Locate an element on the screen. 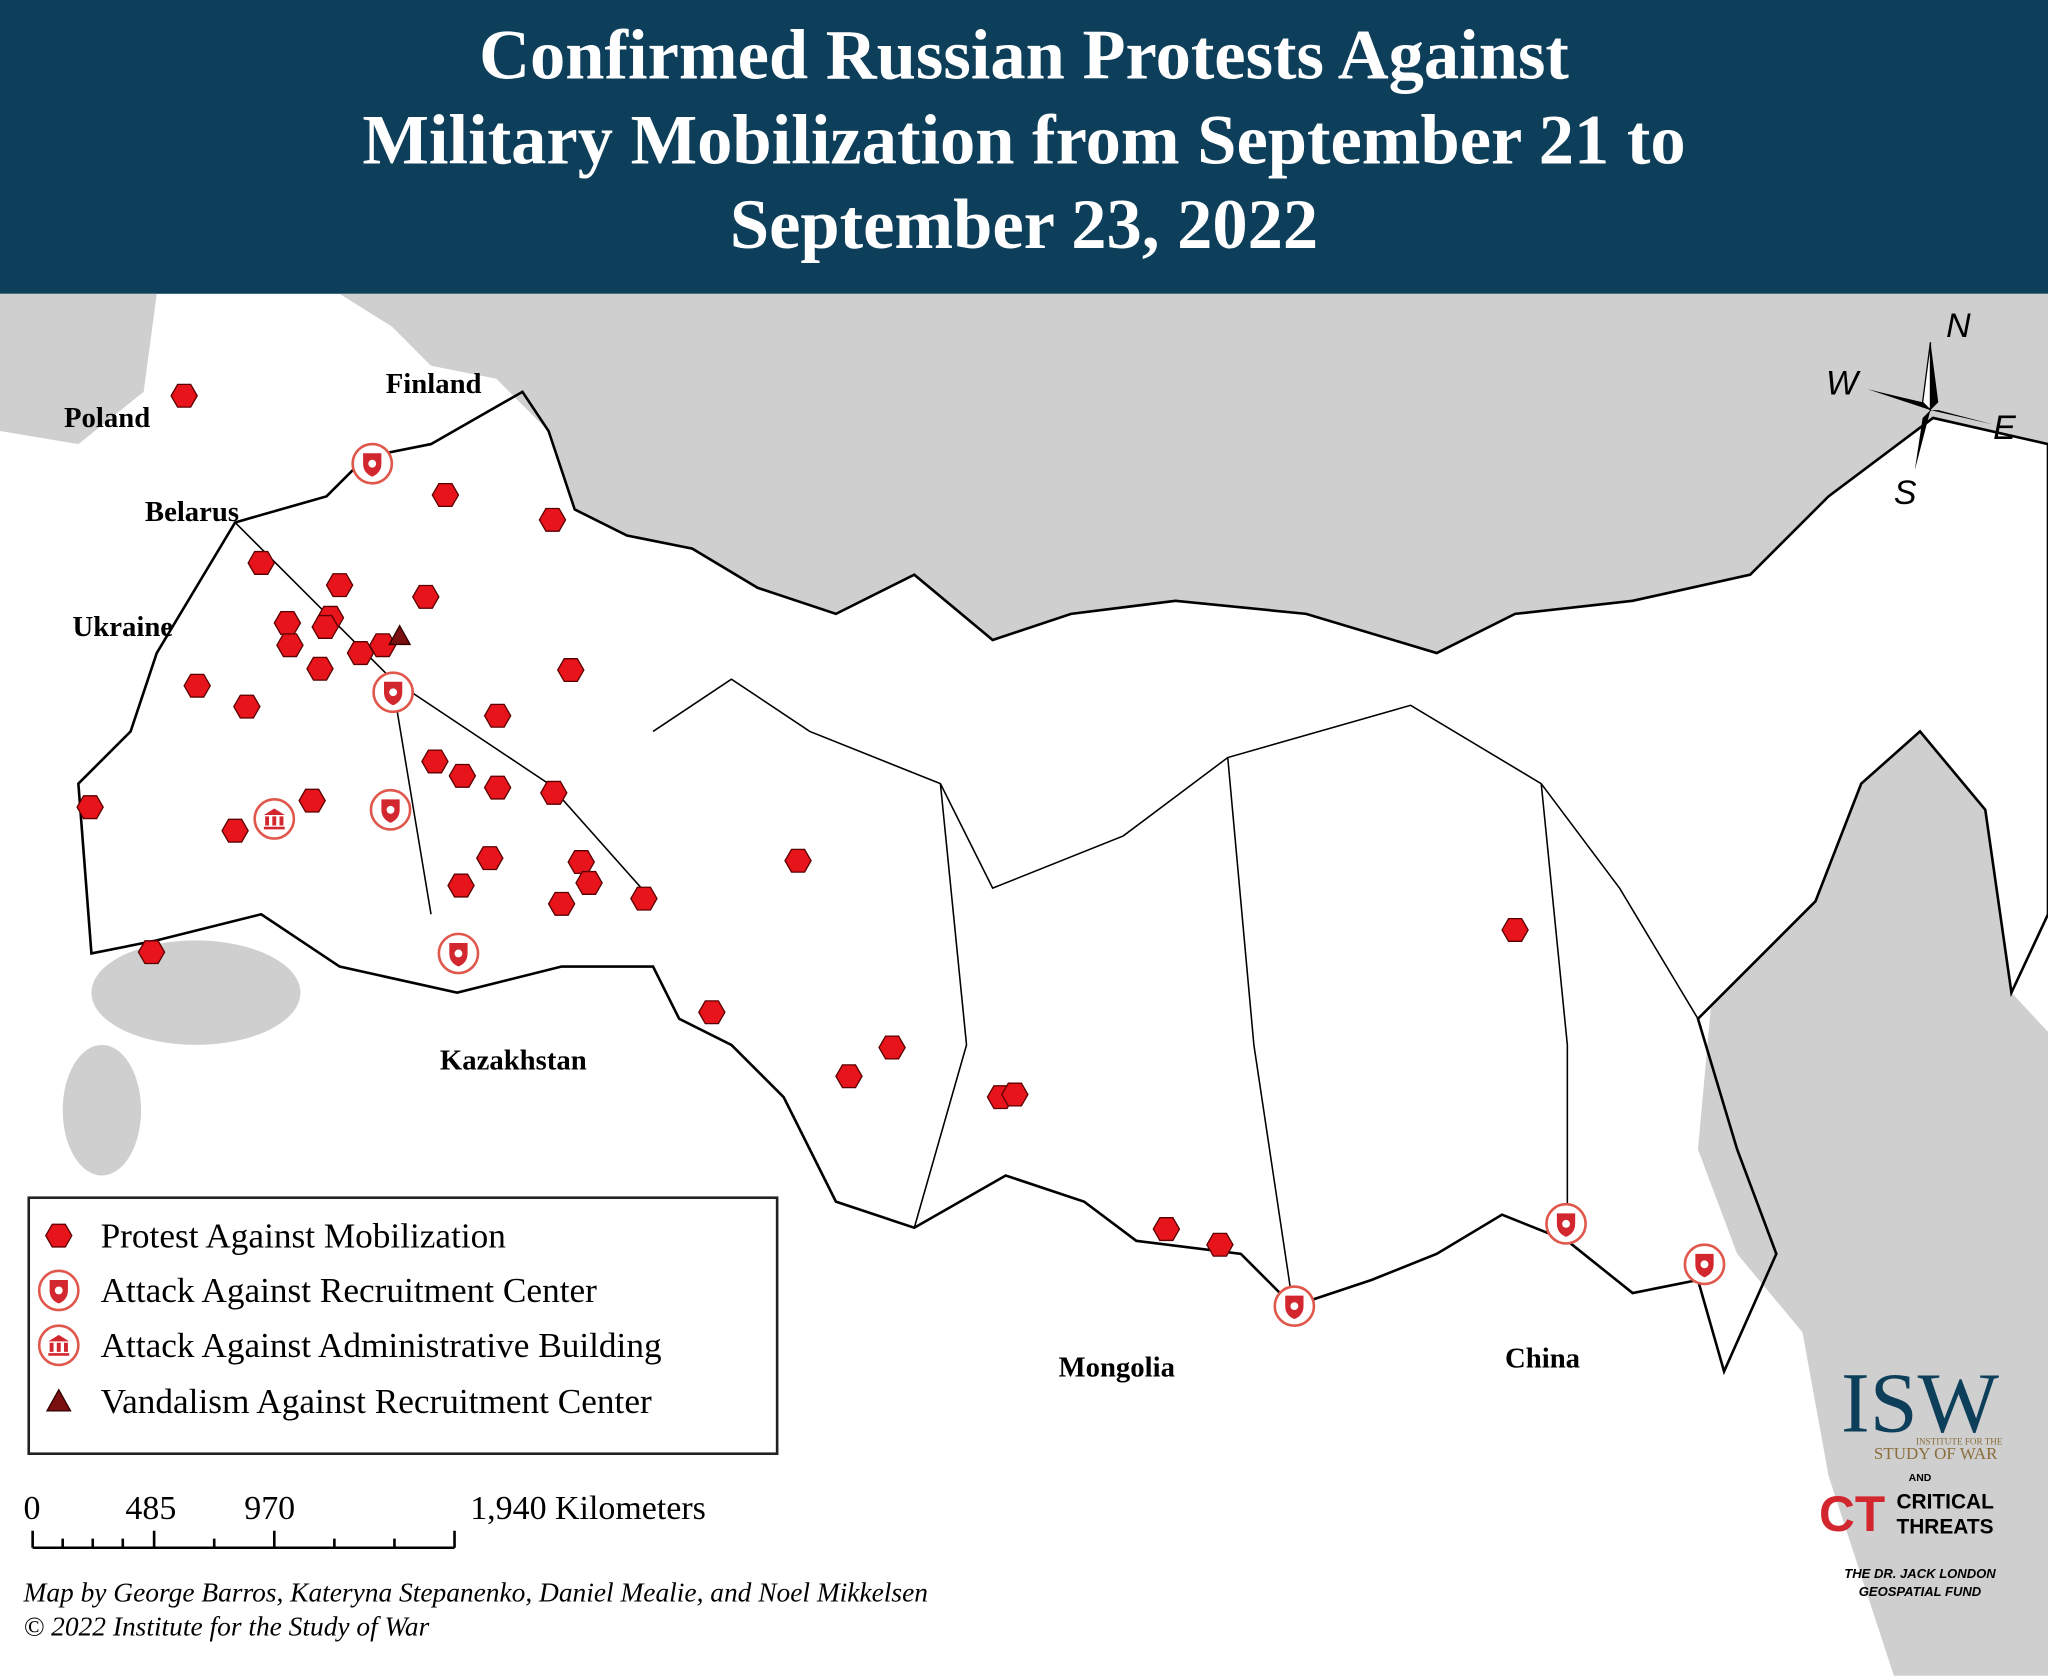  legend-label: Attack Against Recruitment Center is located at coordinates (349, 1290).